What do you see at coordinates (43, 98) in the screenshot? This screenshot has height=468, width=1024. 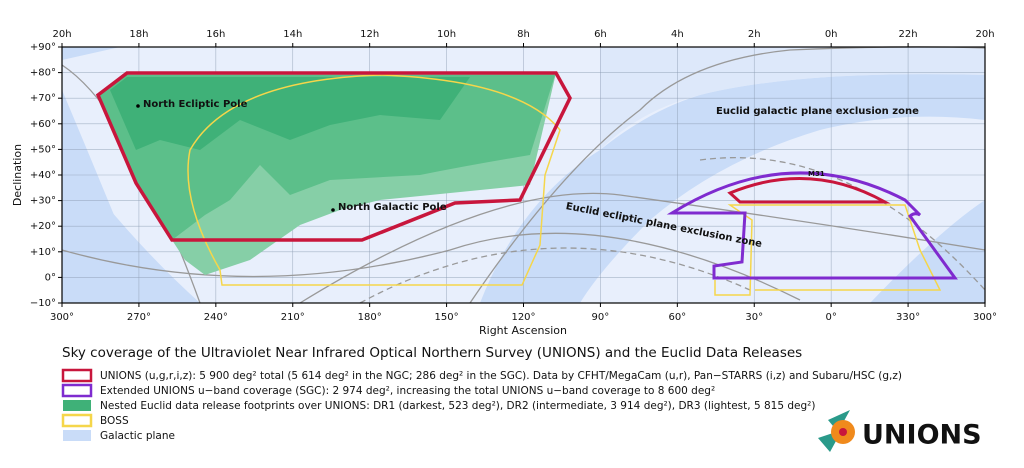 I see `y-tick-label: +70°` at bounding box center [43, 98].